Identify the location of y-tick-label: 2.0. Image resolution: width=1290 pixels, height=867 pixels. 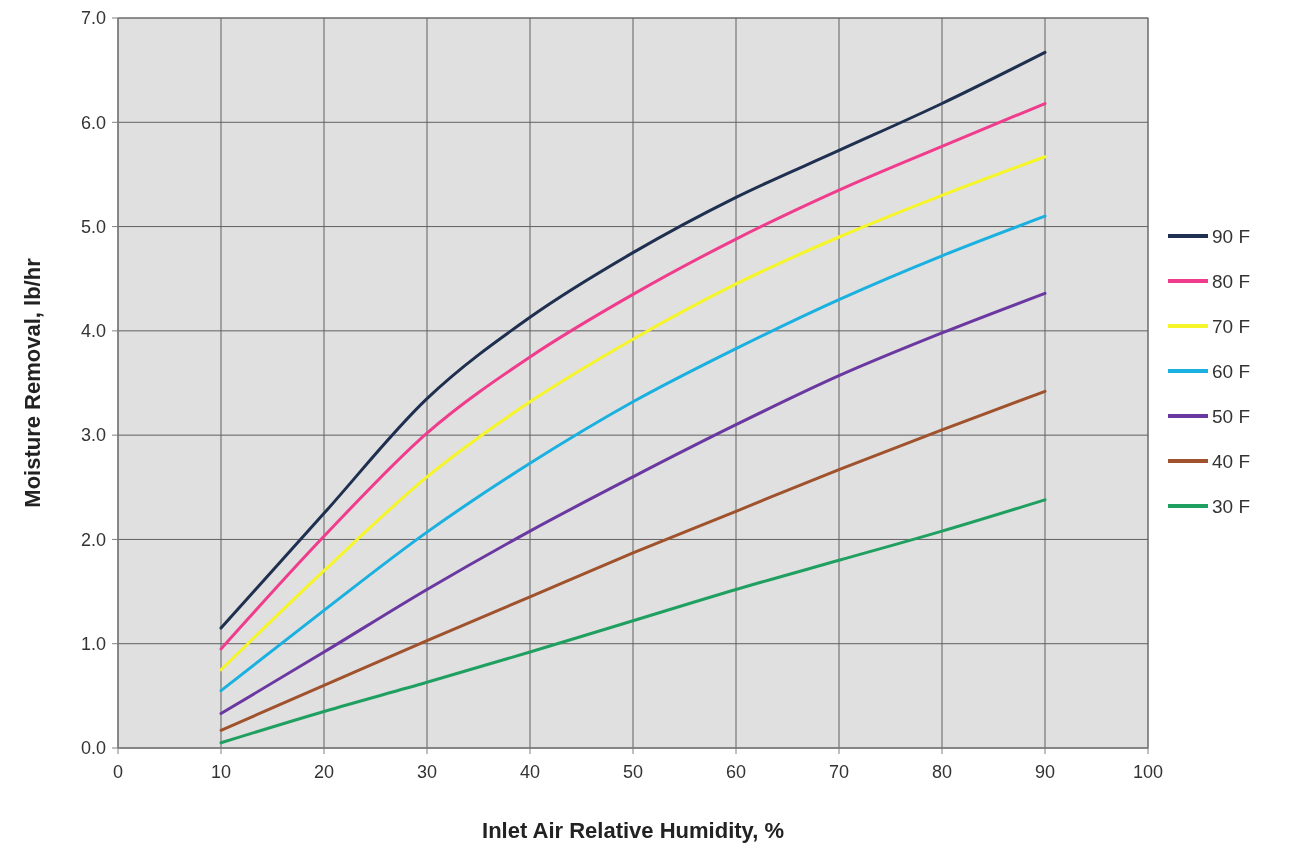
(93, 539).